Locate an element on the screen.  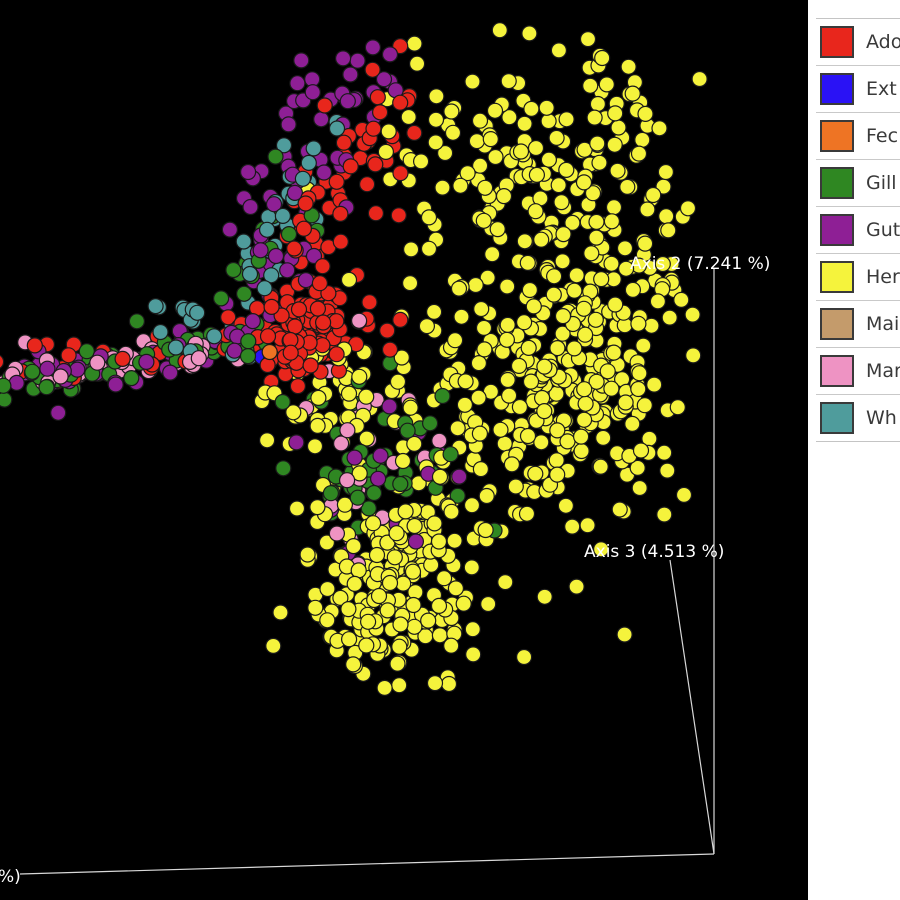
legend-item-gill: Gill is located at coordinates (858, 183).